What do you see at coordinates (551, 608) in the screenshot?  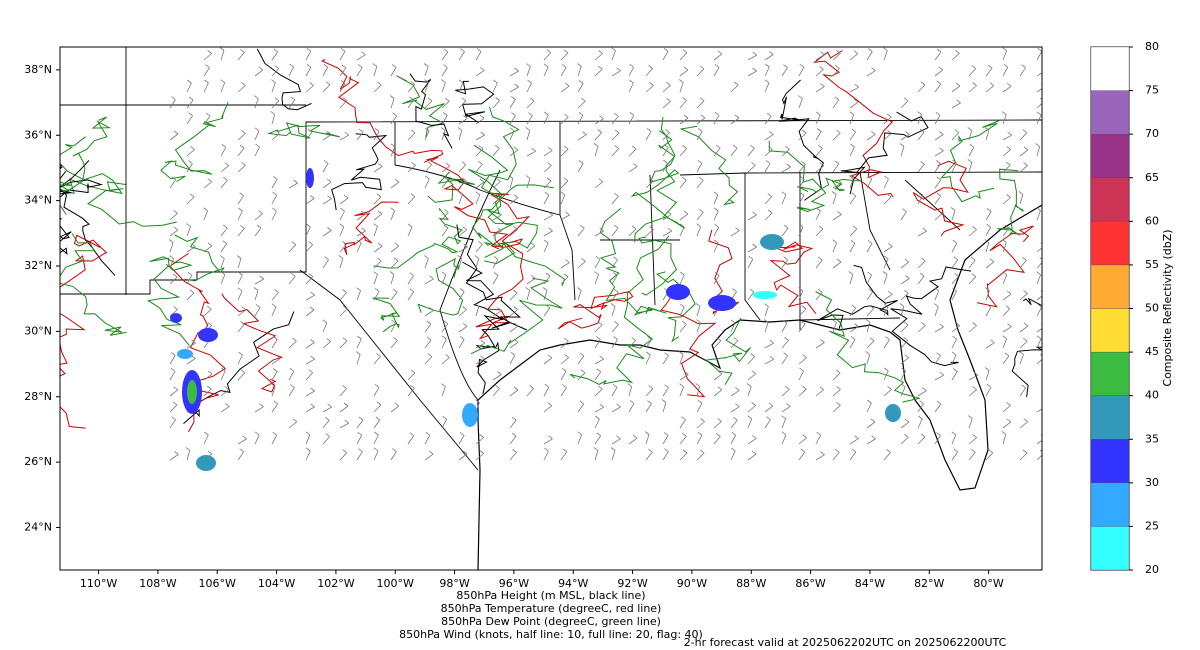 I see `caption: 850hPa Temperature (degreeC, red line)` at bounding box center [551, 608].